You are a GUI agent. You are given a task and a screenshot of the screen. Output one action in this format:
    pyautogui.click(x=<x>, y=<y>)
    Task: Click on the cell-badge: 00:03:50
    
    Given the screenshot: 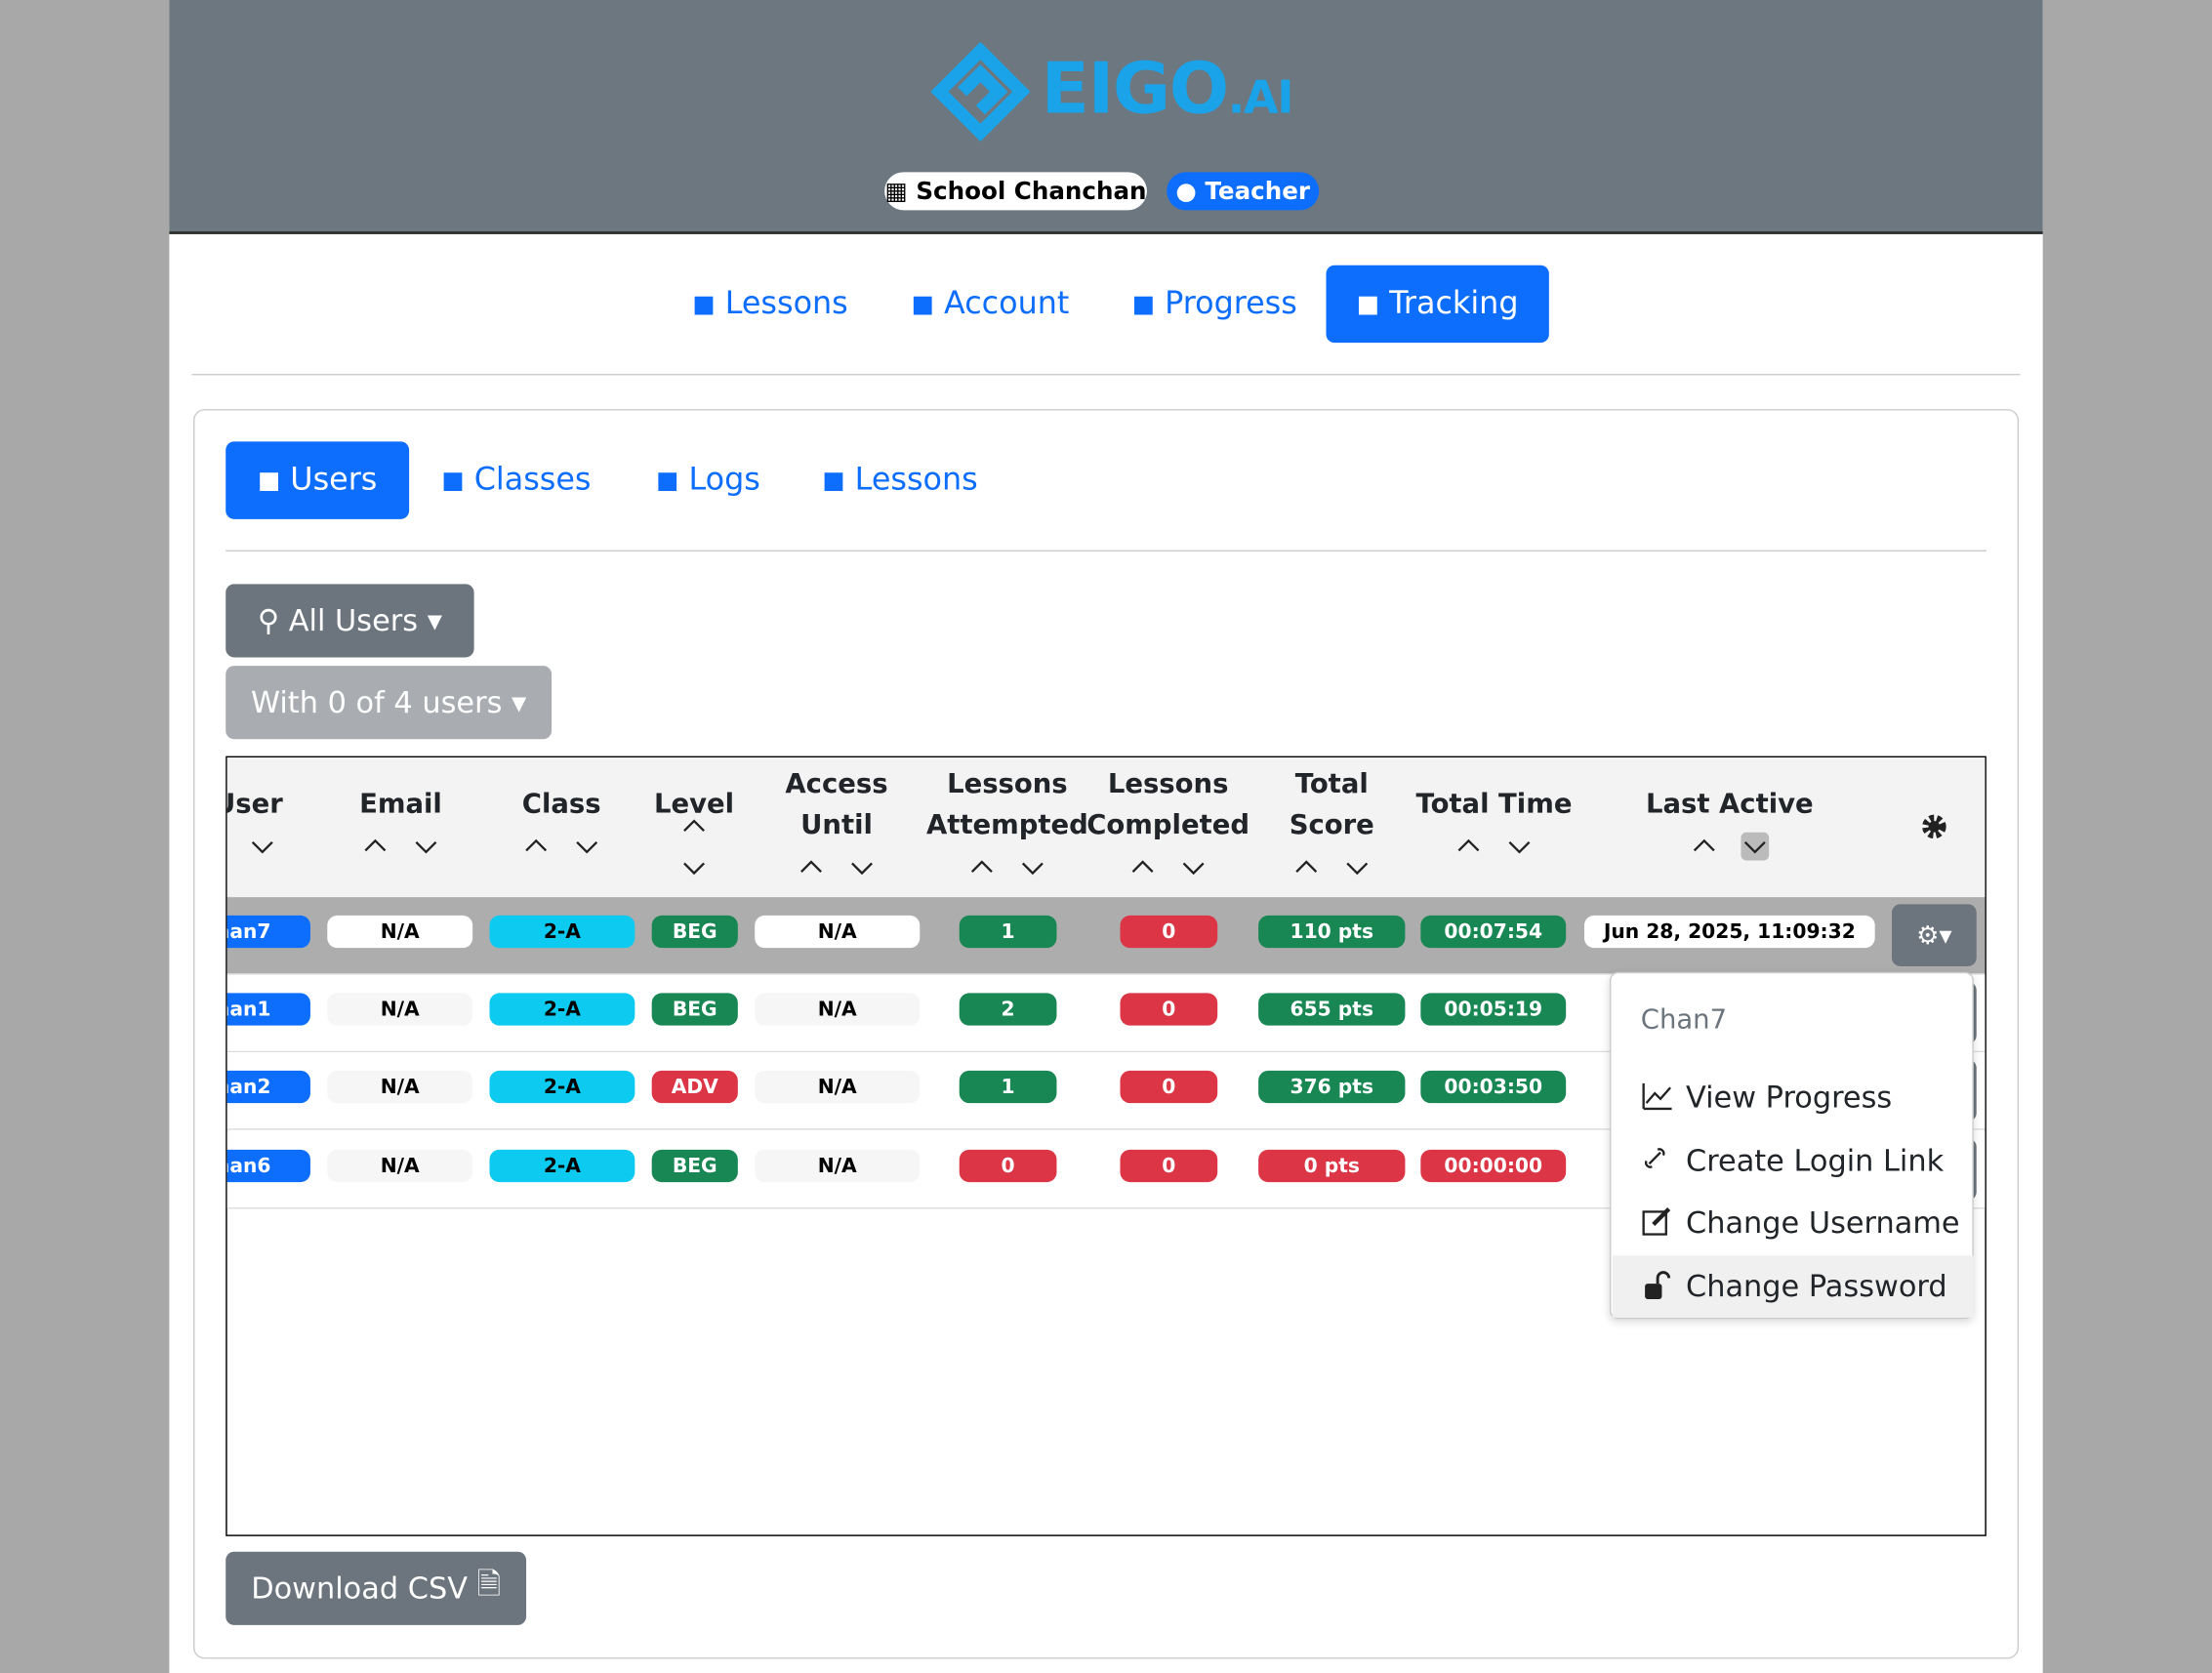 What is the action you would take?
    pyautogui.click(x=1493, y=1087)
    